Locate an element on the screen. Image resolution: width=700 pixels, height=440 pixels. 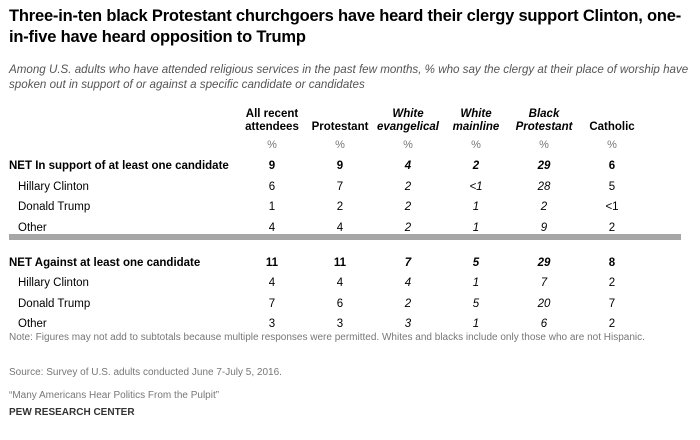
unit-row: %%%%%% is located at coordinates (327, 145).